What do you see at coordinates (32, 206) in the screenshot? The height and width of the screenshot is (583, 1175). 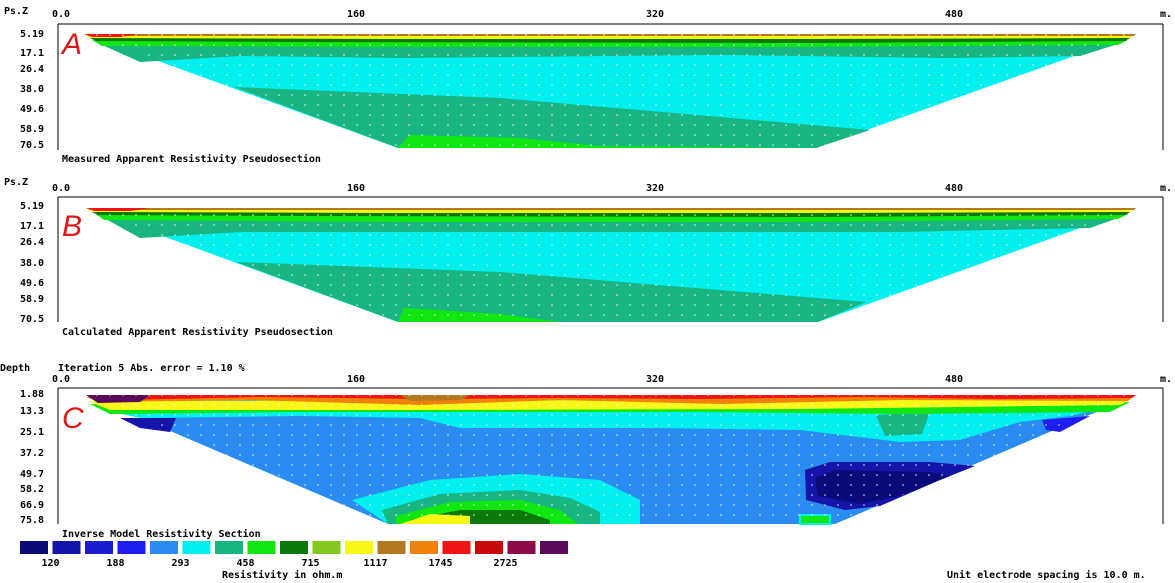 I see `panel-b-ytick-0: 5.19` at bounding box center [32, 206].